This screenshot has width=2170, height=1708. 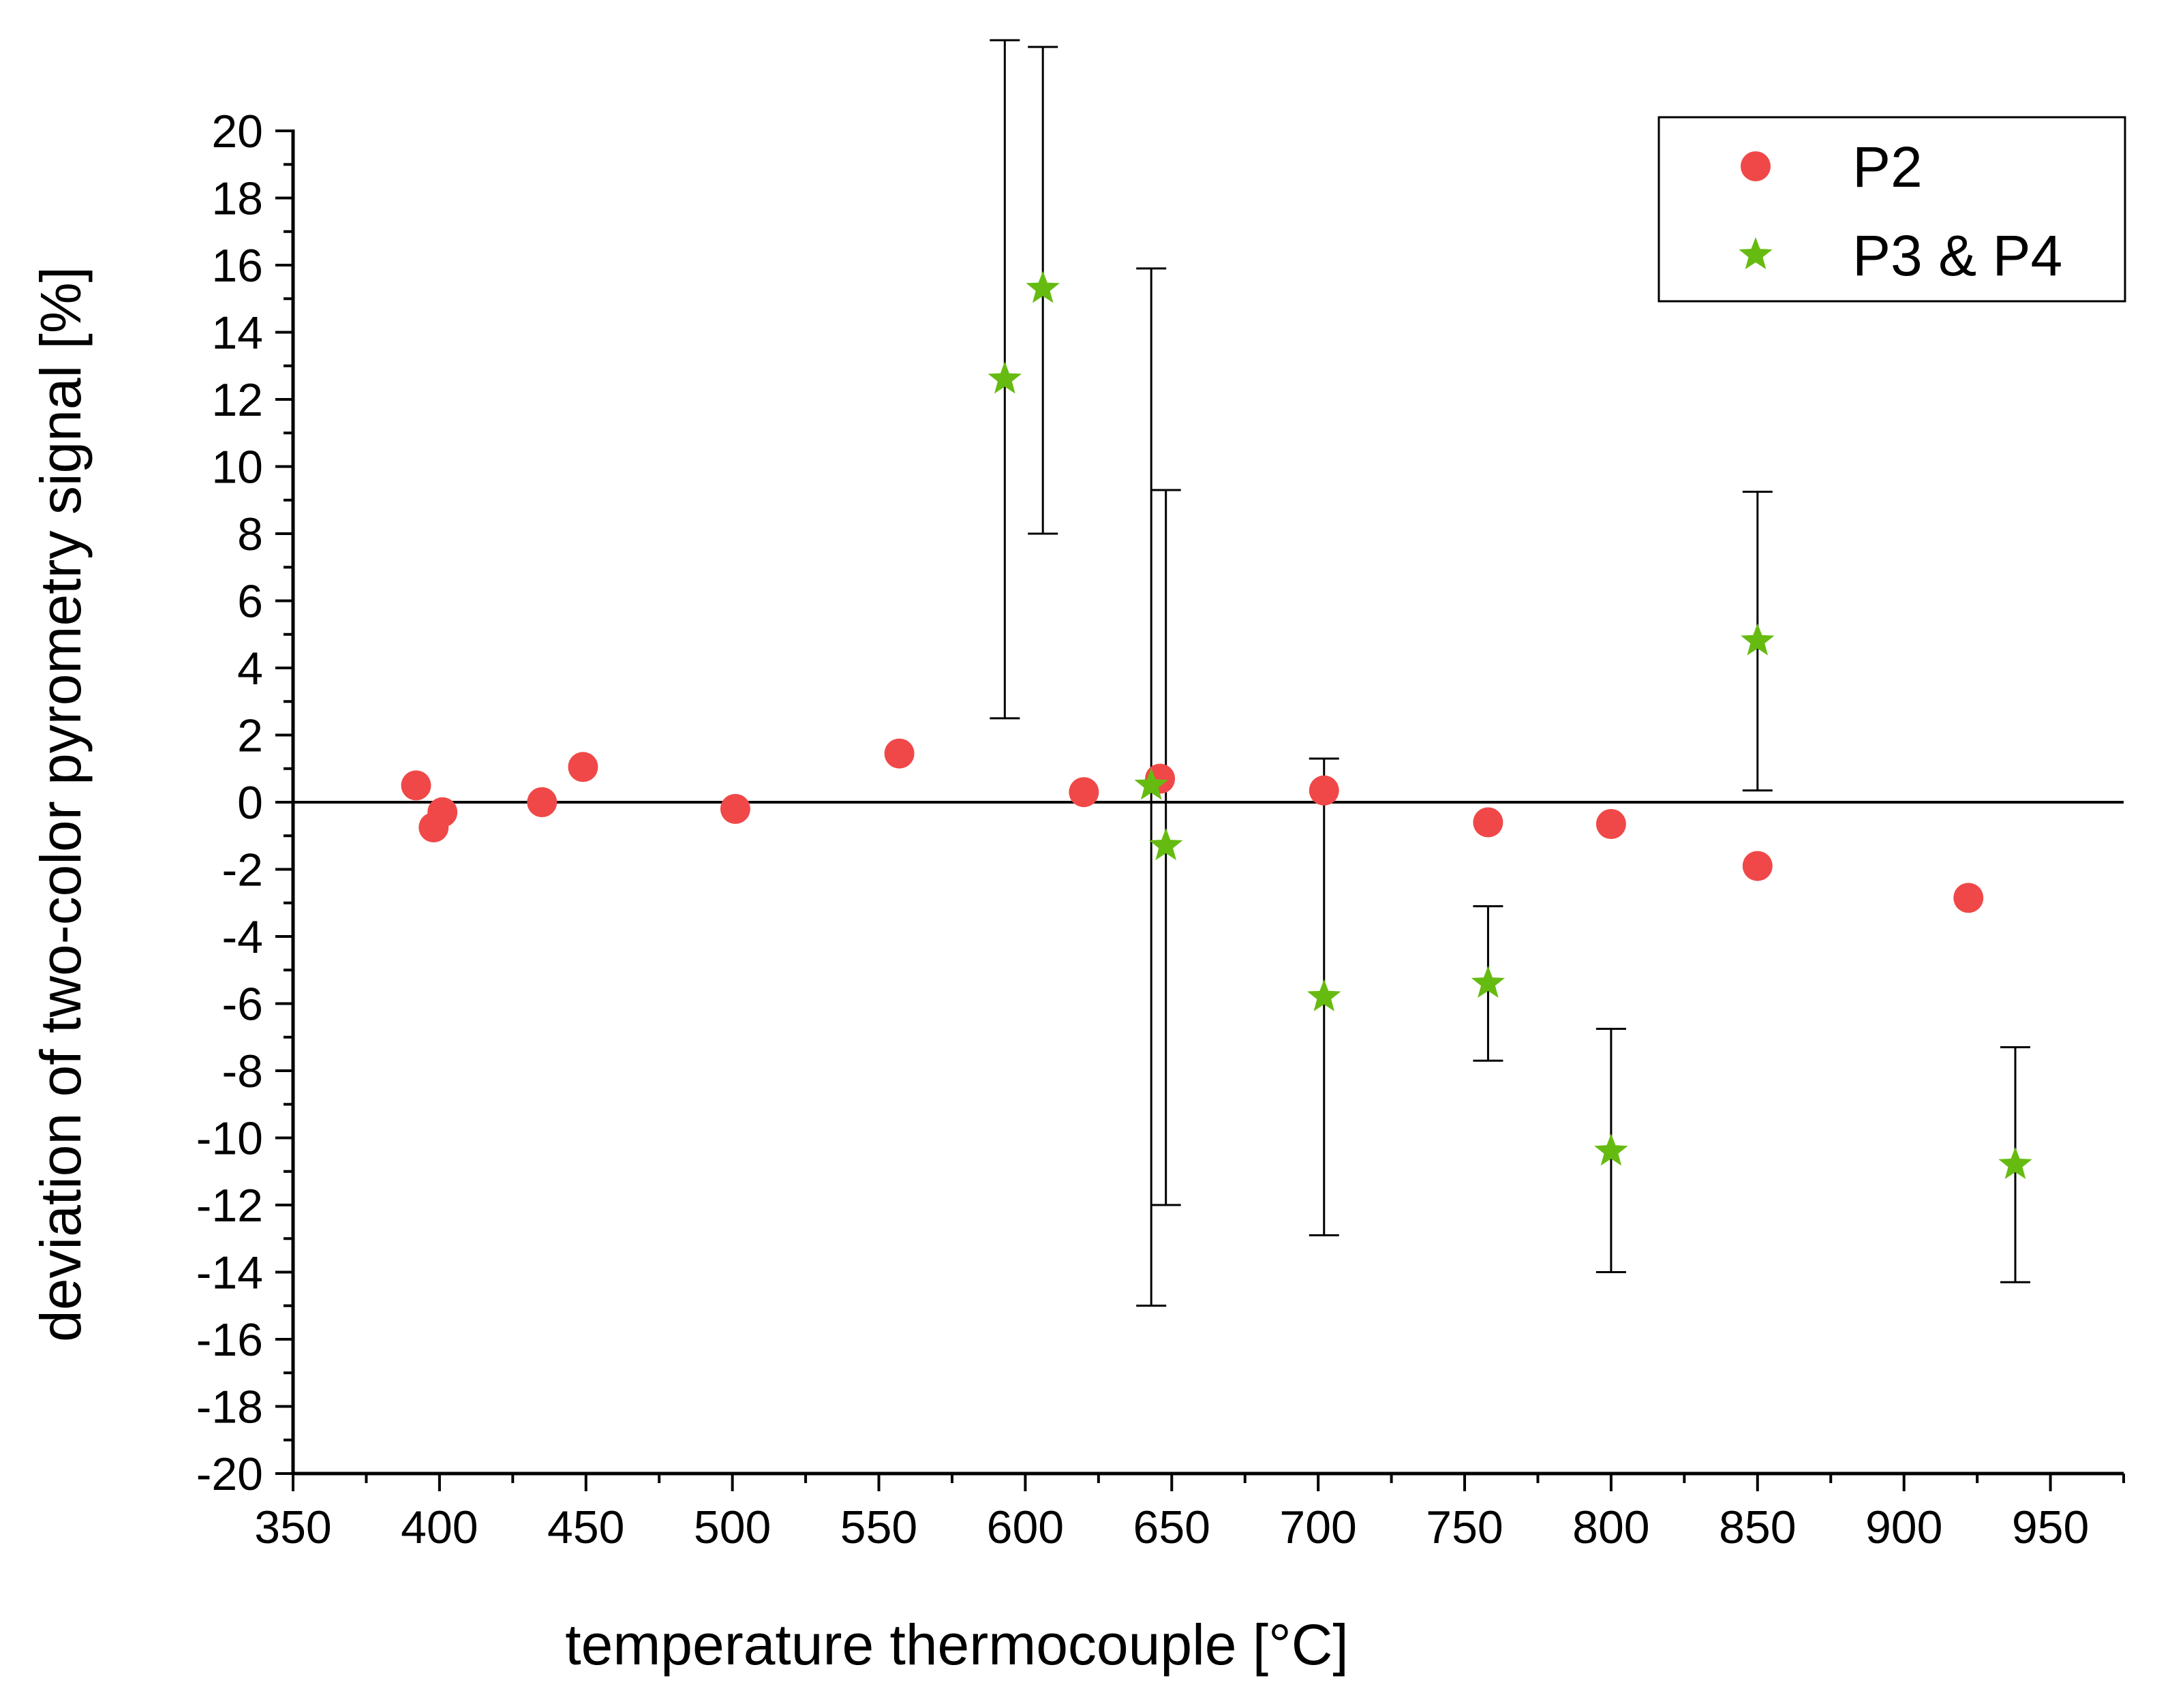 I want to click on x-tick-label: 350, so click(x=292, y=1527).